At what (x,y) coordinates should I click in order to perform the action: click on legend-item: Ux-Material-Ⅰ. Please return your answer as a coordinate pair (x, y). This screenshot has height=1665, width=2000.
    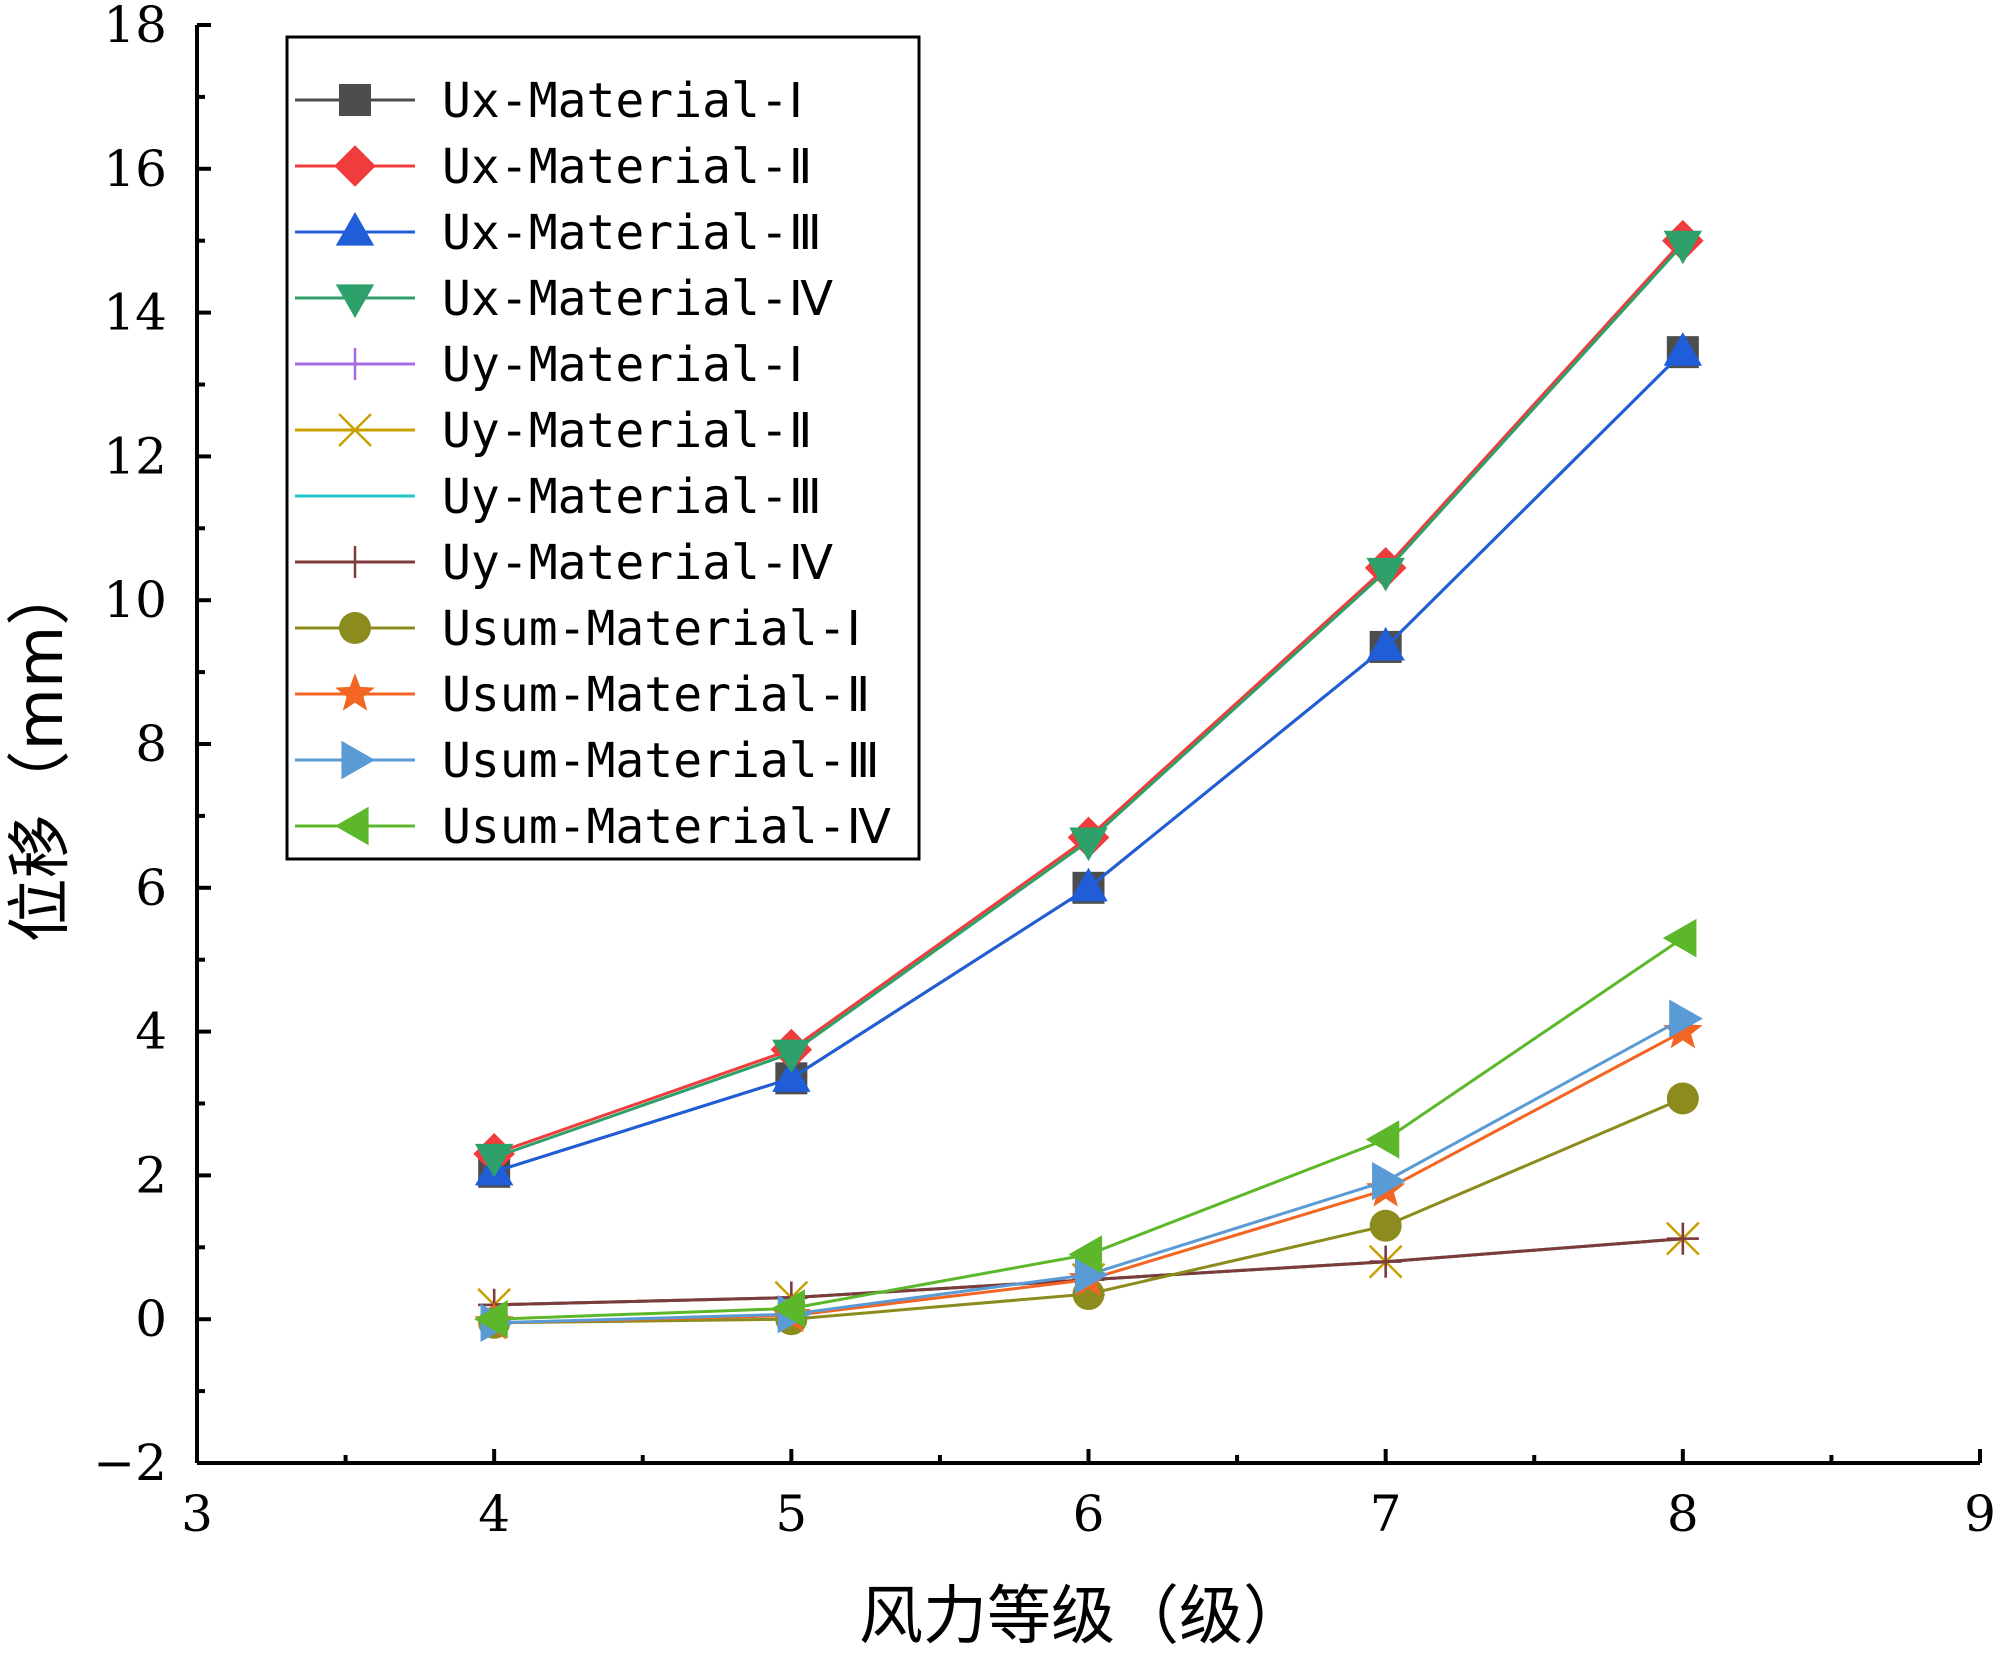
    Looking at the image, I should click on (549, 101).